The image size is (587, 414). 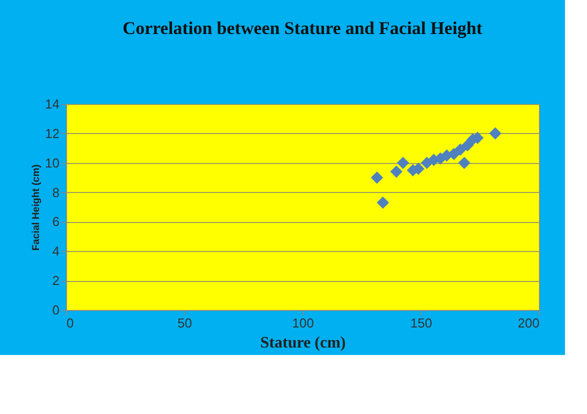 What do you see at coordinates (529, 323) in the screenshot?
I see `x-tick-label: 200` at bounding box center [529, 323].